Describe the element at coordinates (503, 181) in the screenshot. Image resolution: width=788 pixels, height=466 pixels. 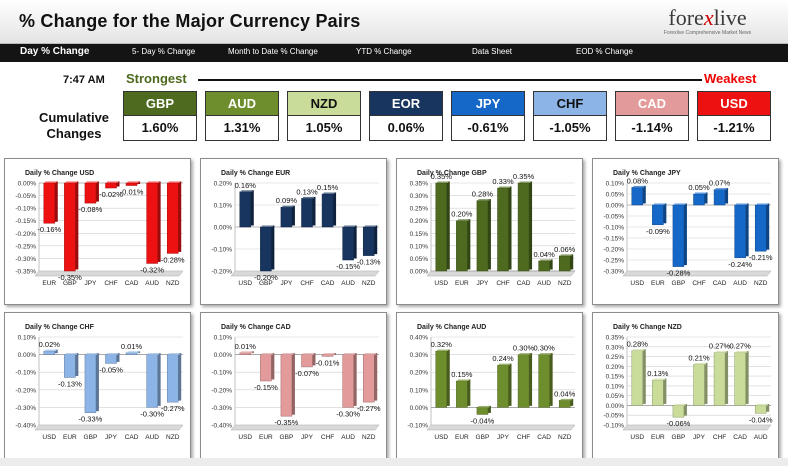
I see `data-label: 0.33%` at that location.